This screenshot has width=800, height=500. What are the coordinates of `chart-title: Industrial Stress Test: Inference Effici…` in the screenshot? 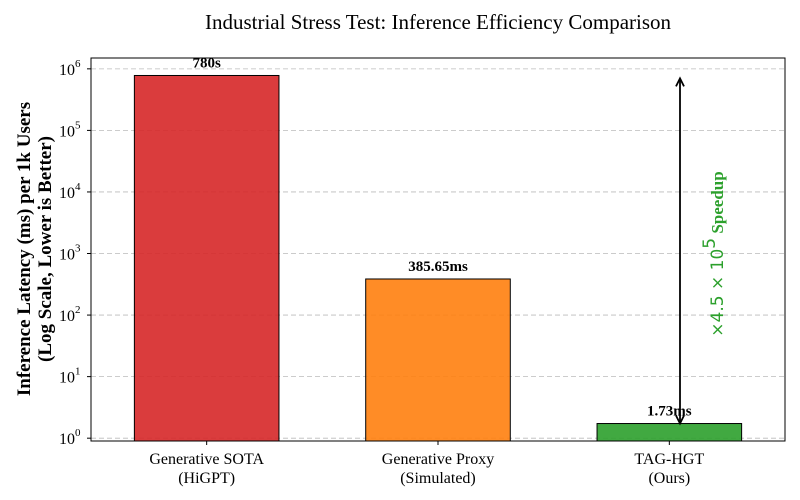 It's located at (438, 22).